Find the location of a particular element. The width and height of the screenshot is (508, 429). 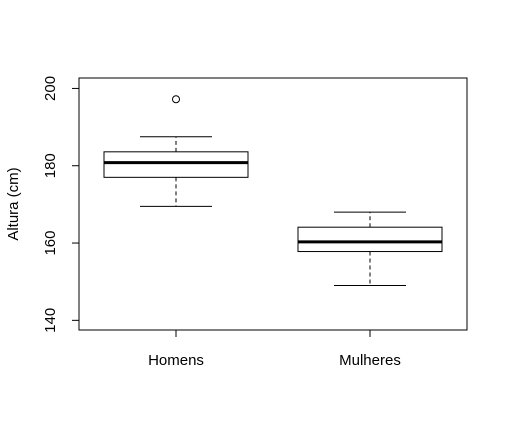

y-axis-title: Altura (cm) is located at coordinates (13, 203).